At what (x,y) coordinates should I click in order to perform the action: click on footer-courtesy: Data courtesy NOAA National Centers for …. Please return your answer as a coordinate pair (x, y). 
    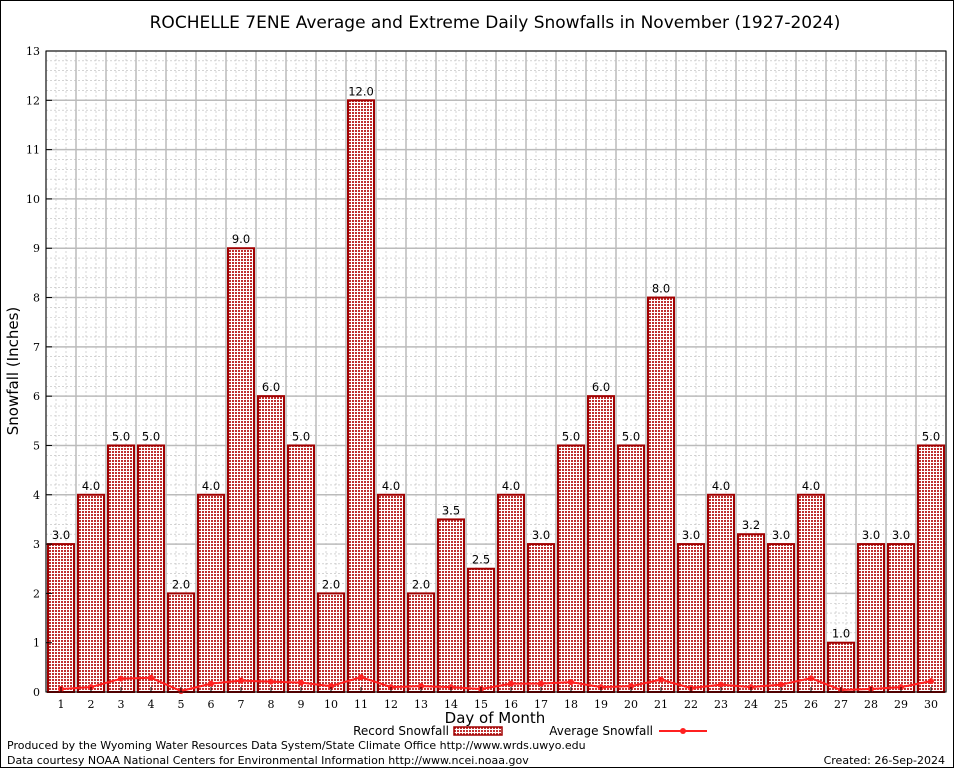
    Looking at the image, I should click on (268, 760).